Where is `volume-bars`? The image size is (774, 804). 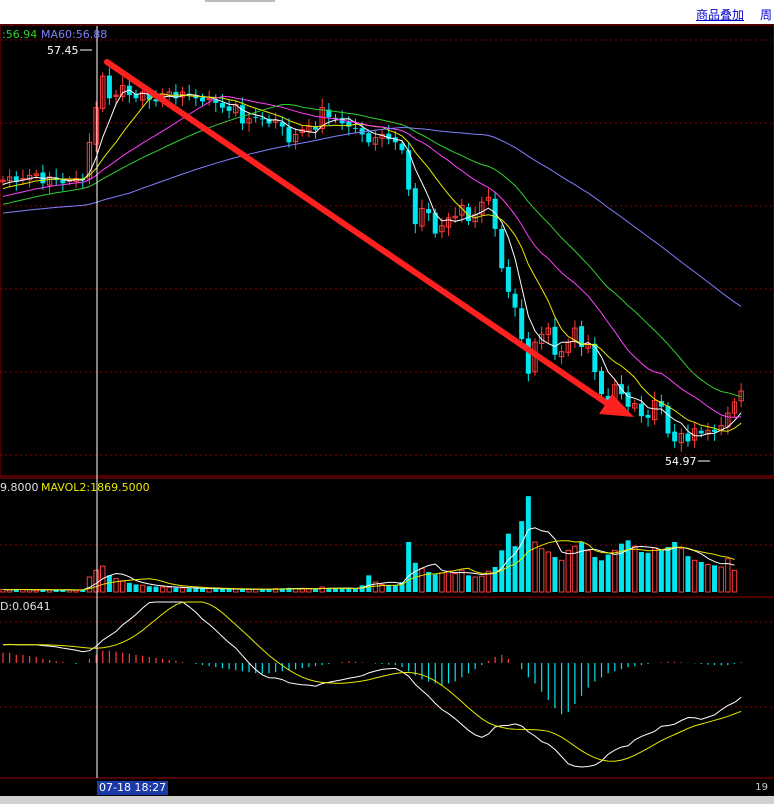
volume-bars is located at coordinates (369, 544).